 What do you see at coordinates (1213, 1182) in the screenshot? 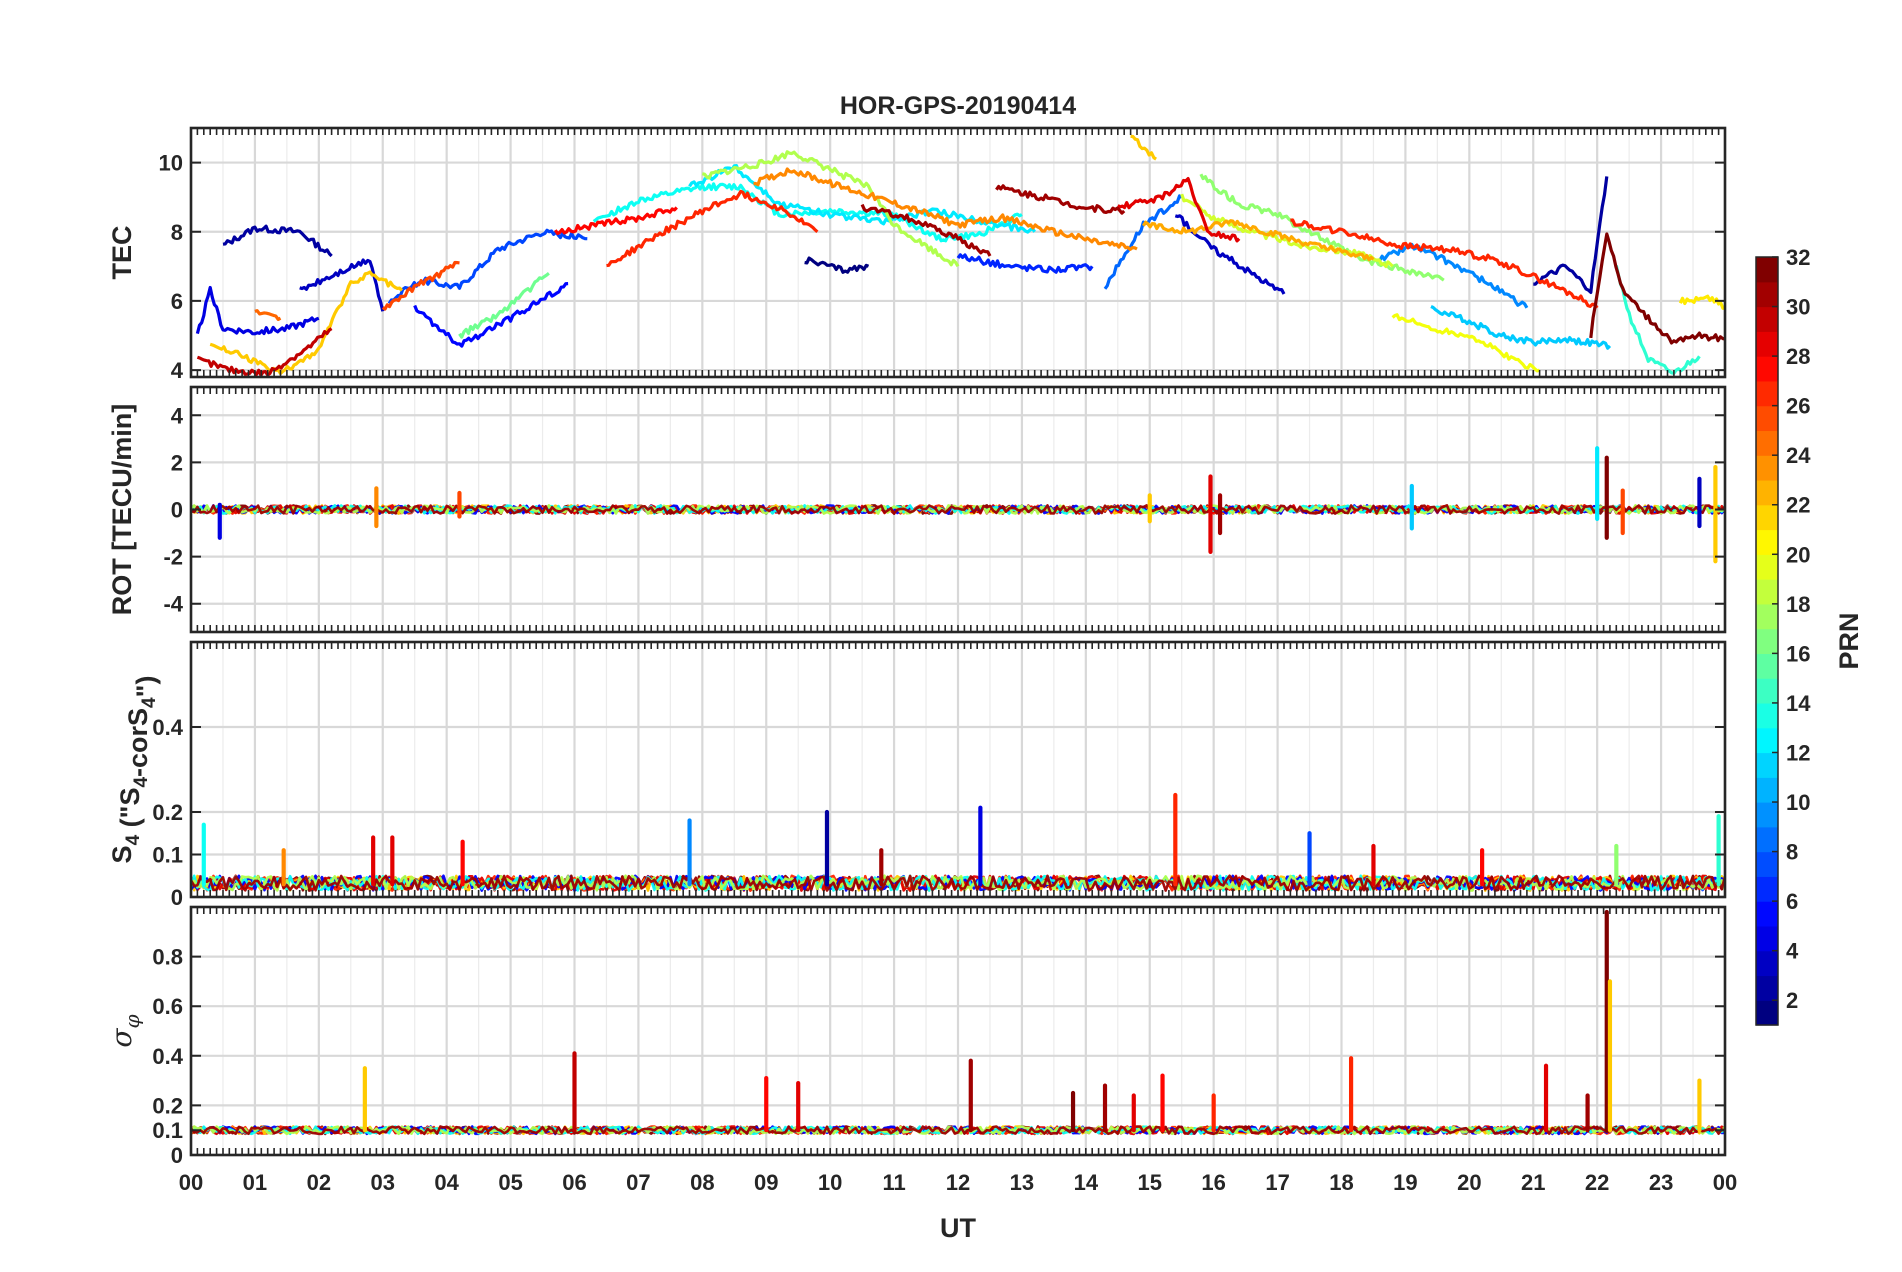
I see `x-tick-label: 16` at bounding box center [1213, 1182].